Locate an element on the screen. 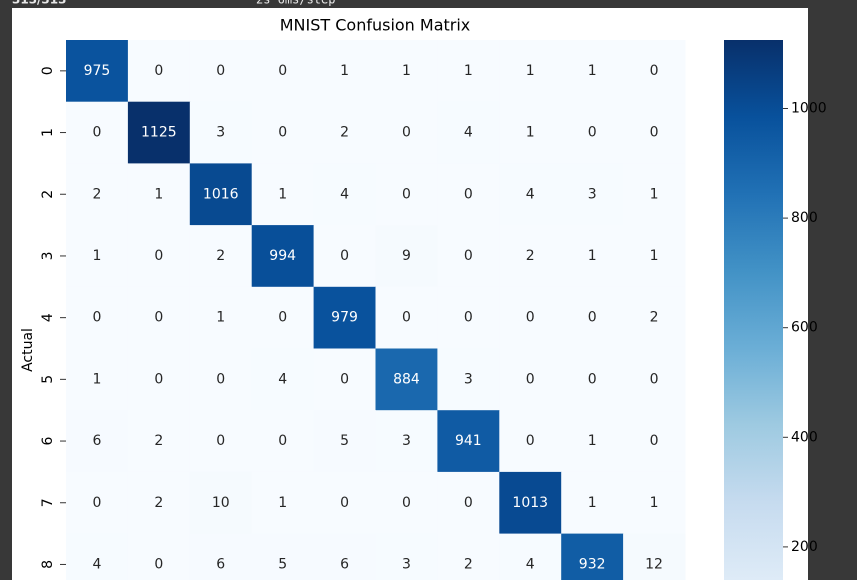 The height and width of the screenshot is (580, 857). y-tick-label: 1 is located at coordinates (48, 132).